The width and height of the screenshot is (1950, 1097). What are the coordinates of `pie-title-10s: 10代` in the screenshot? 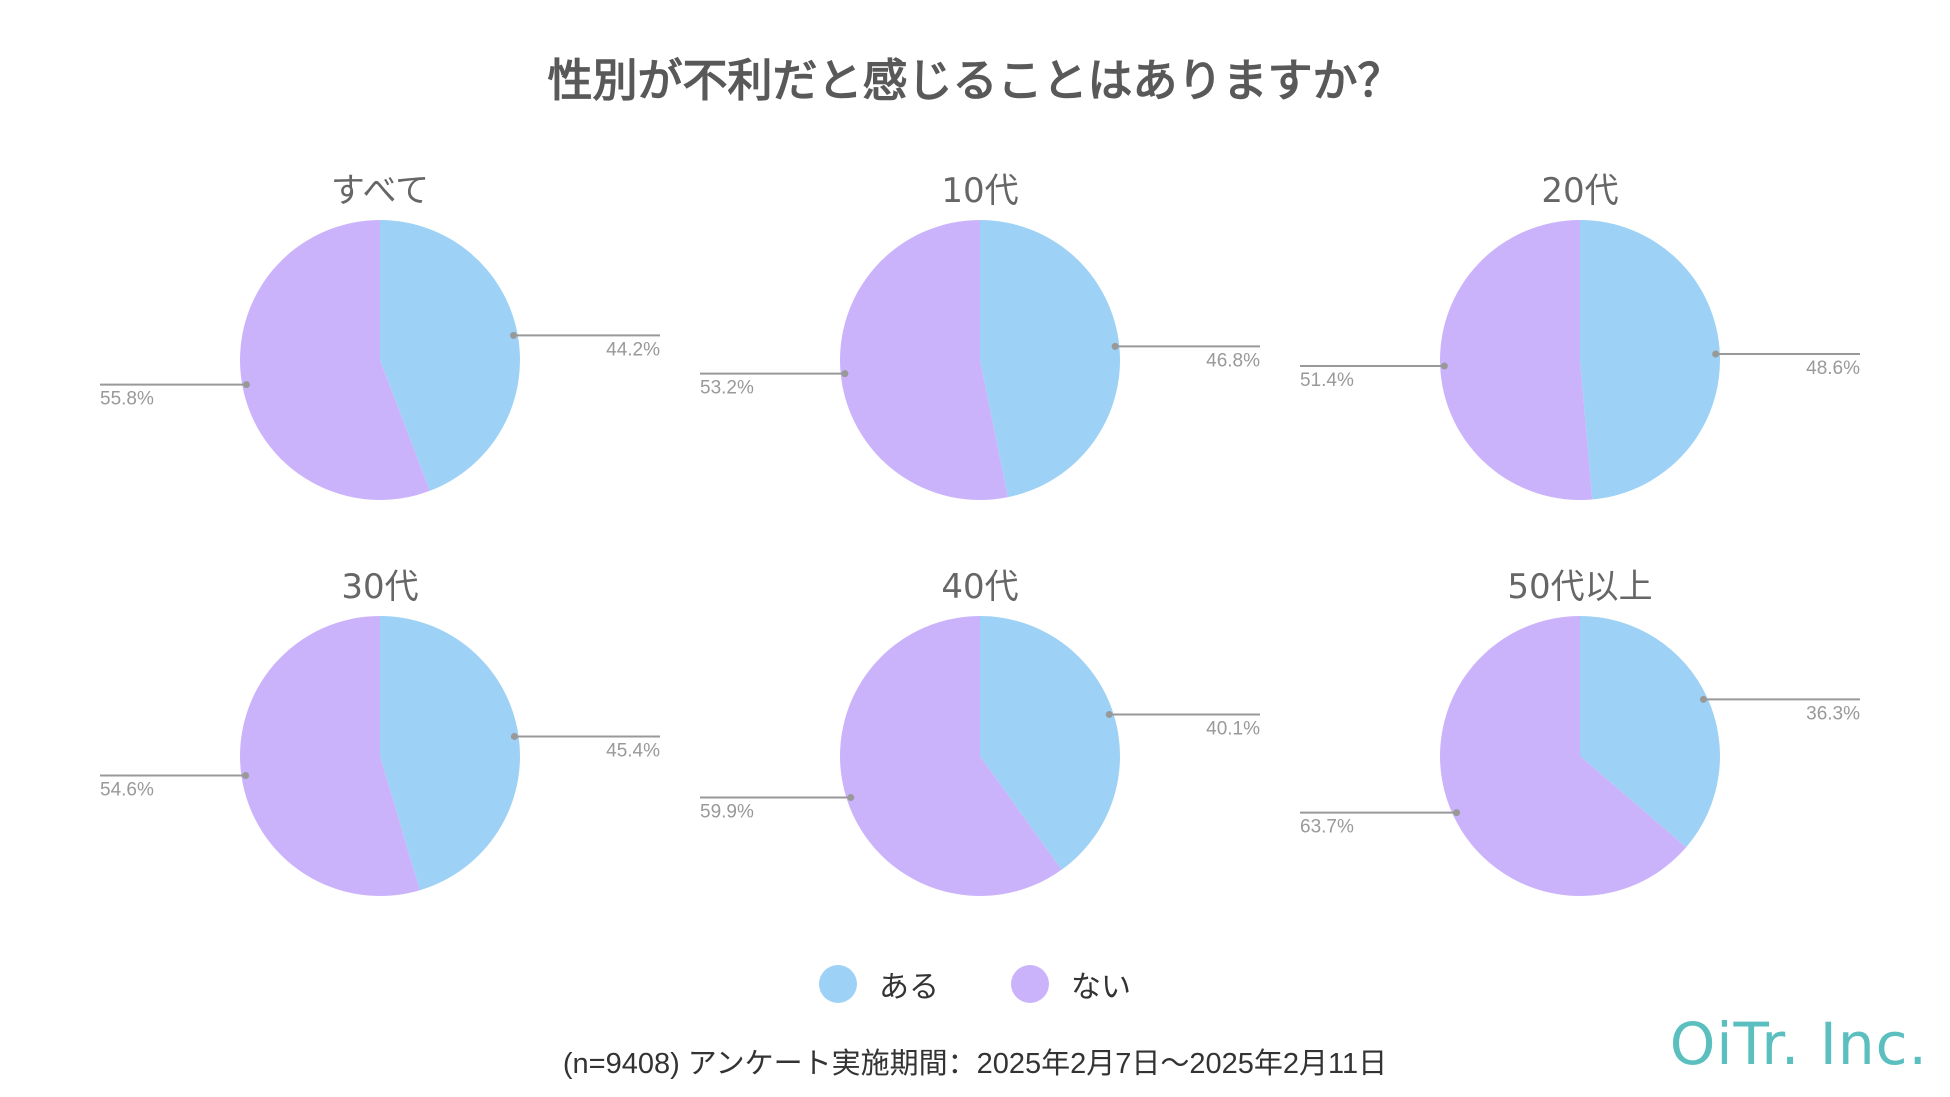 It's located at (979, 191).